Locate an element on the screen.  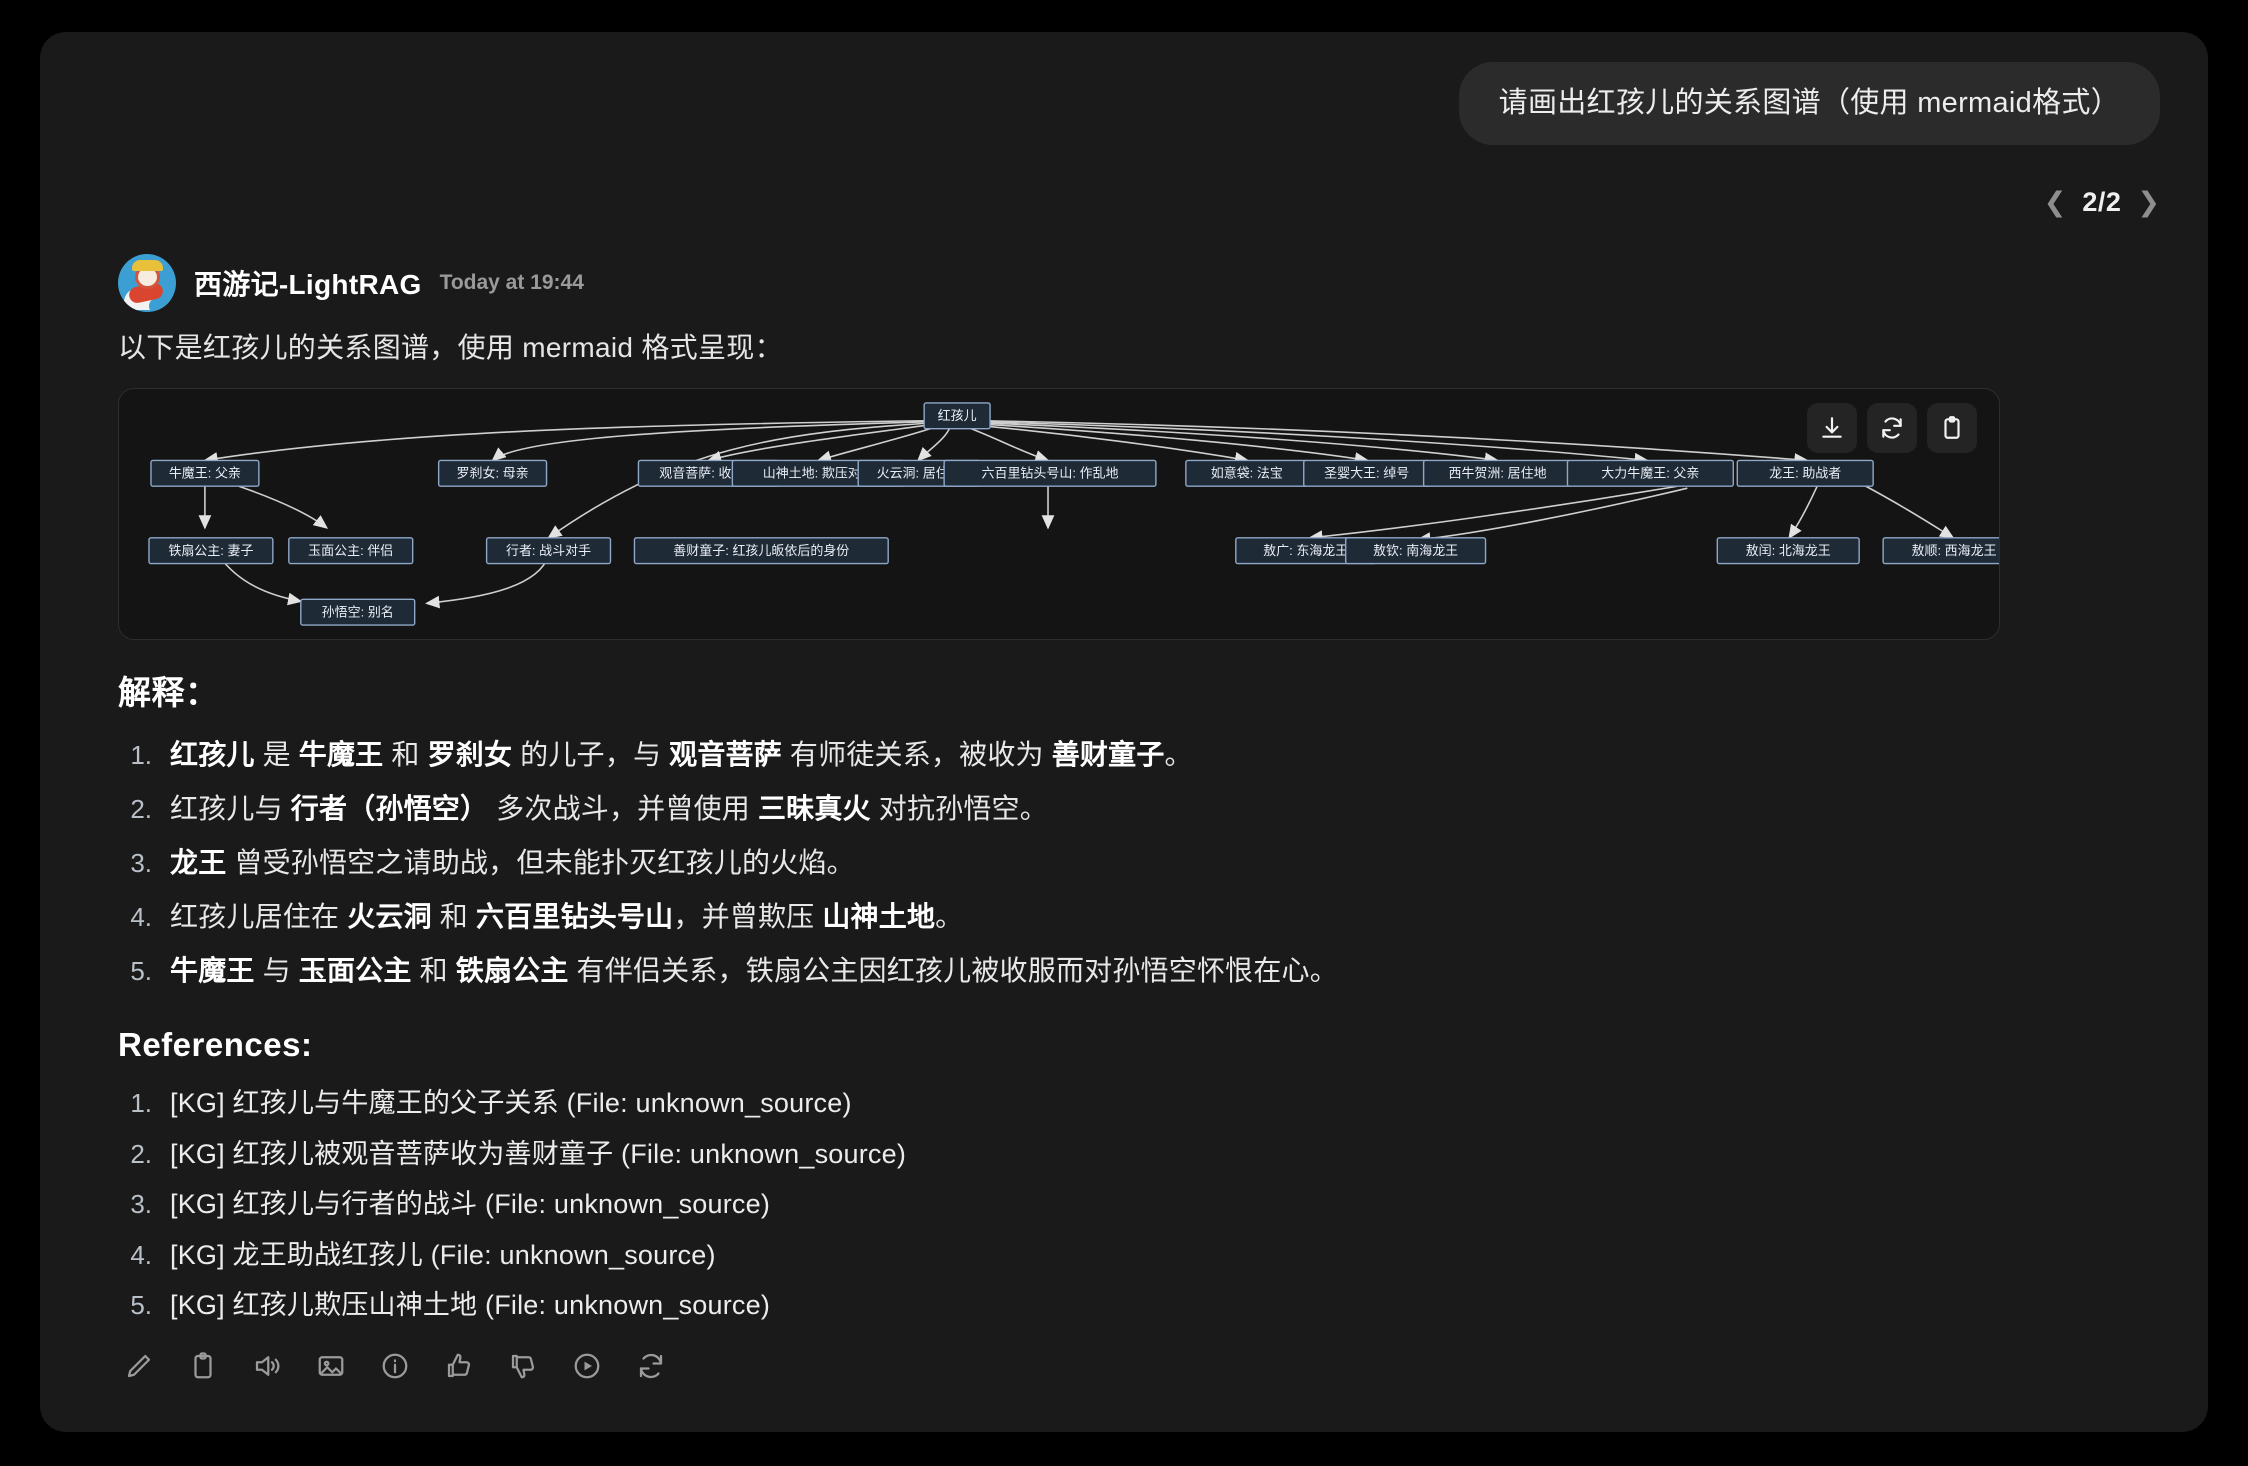
svg-text: 圣婴大王: 绰号 is located at coordinates (1366, 473).